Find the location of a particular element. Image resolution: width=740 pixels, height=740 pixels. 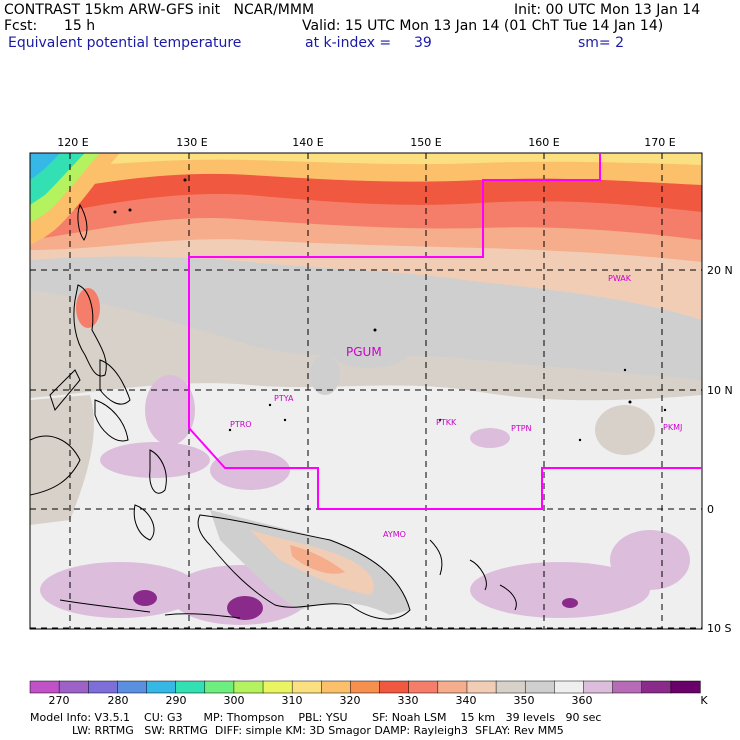

colorbar-unit: K is located at coordinates (704, 700).